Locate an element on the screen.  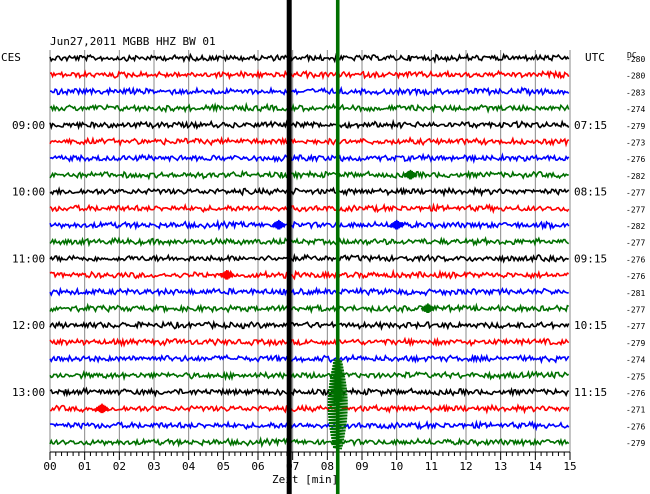
x-tick-label: 04 is located at coordinates (189, 466).